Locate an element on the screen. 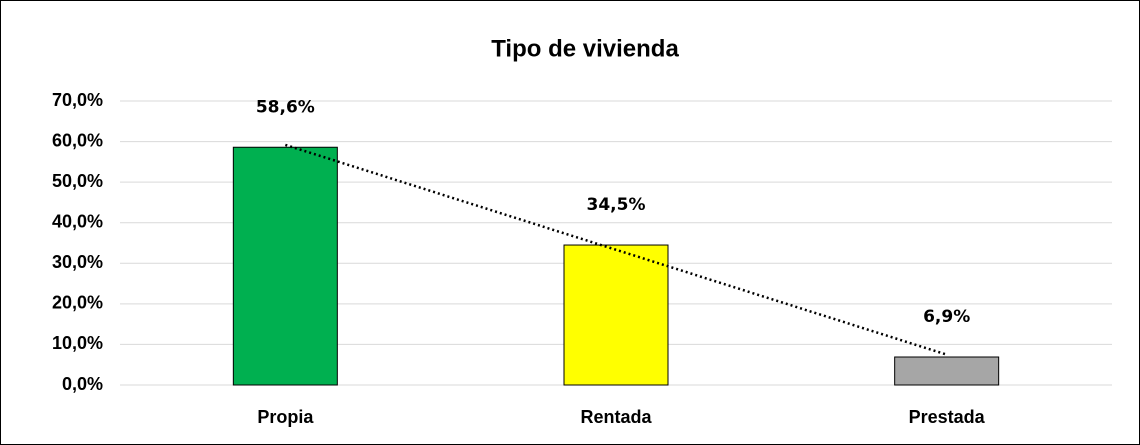 Image resolution: width=1140 pixels, height=445 pixels. y-tick-label: 10,0% is located at coordinates (77, 343).